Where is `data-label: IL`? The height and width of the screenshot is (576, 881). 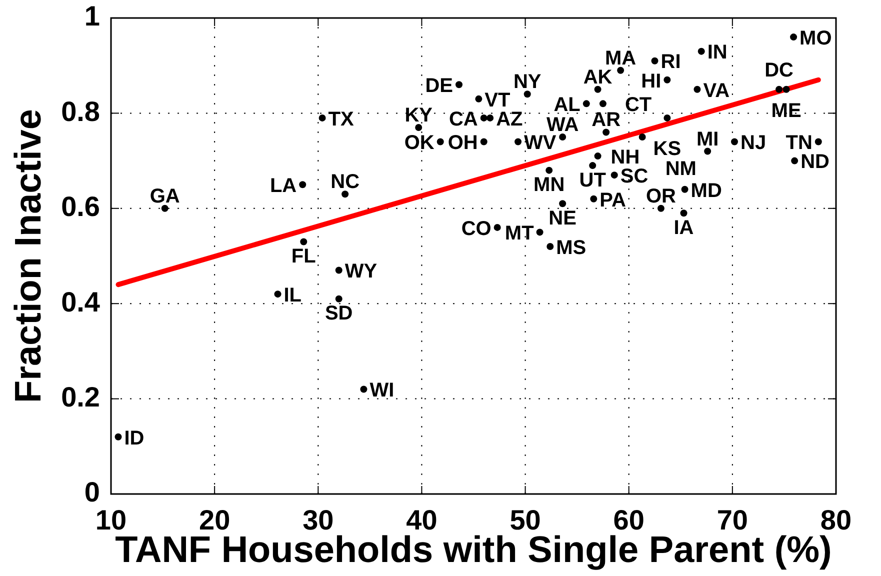
data-label: IL is located at coordinates (293, 295).